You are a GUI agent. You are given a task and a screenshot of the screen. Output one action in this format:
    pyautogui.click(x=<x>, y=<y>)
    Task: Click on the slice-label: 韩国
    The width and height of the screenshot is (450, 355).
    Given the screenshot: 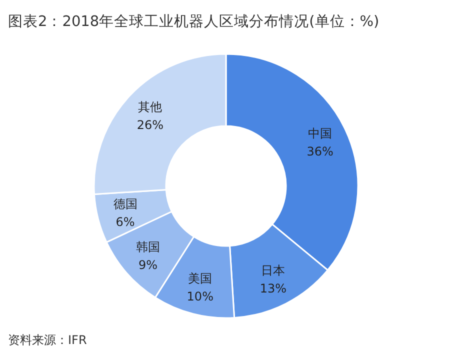 What is the action you would take?
    pyautogui.click(x=148, y=247)
    